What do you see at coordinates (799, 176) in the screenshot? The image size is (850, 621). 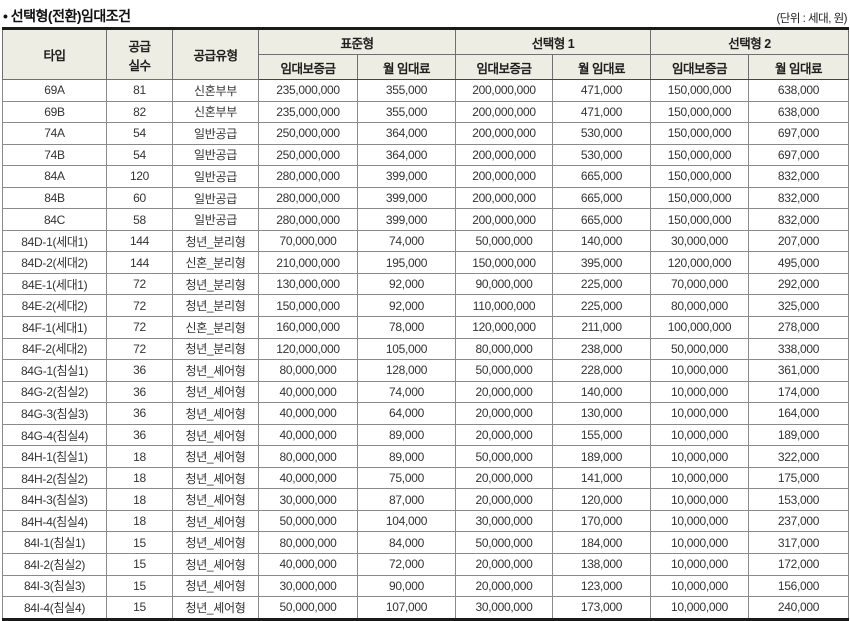 I see `option2-rent-cell: 832,000` at bounding box center [799, 176].